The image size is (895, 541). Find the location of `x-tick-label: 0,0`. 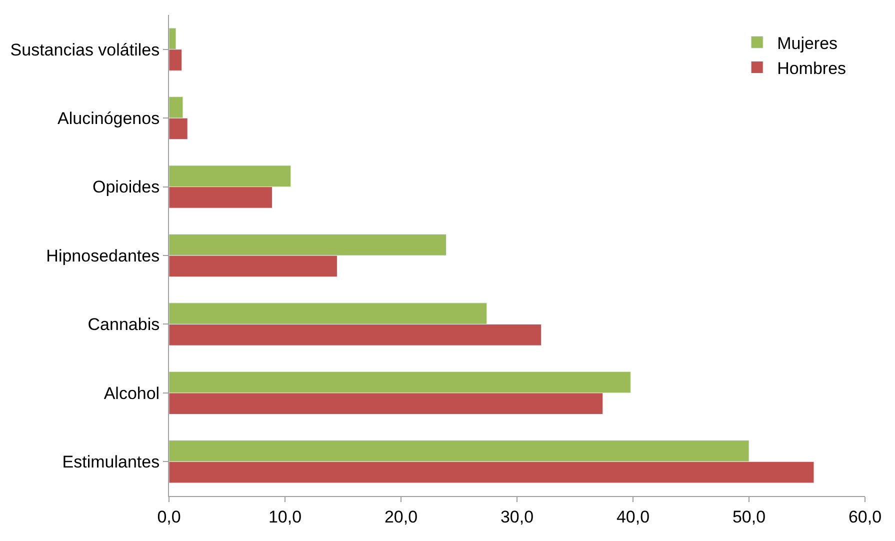

x-tick-label: 0,0 is located at coordinates (169, 516).